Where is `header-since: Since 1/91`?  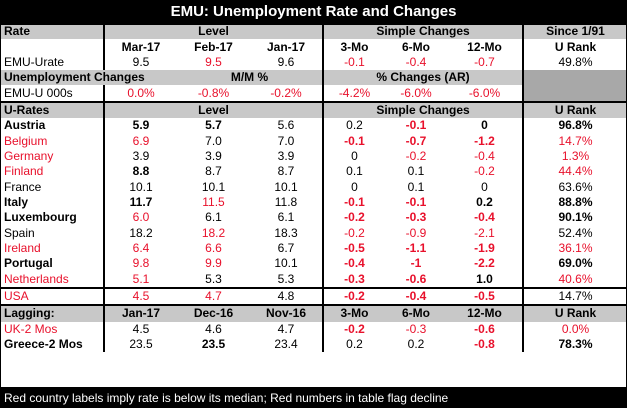
header-since: Since 1/91 is located at coordinates (574, 32).